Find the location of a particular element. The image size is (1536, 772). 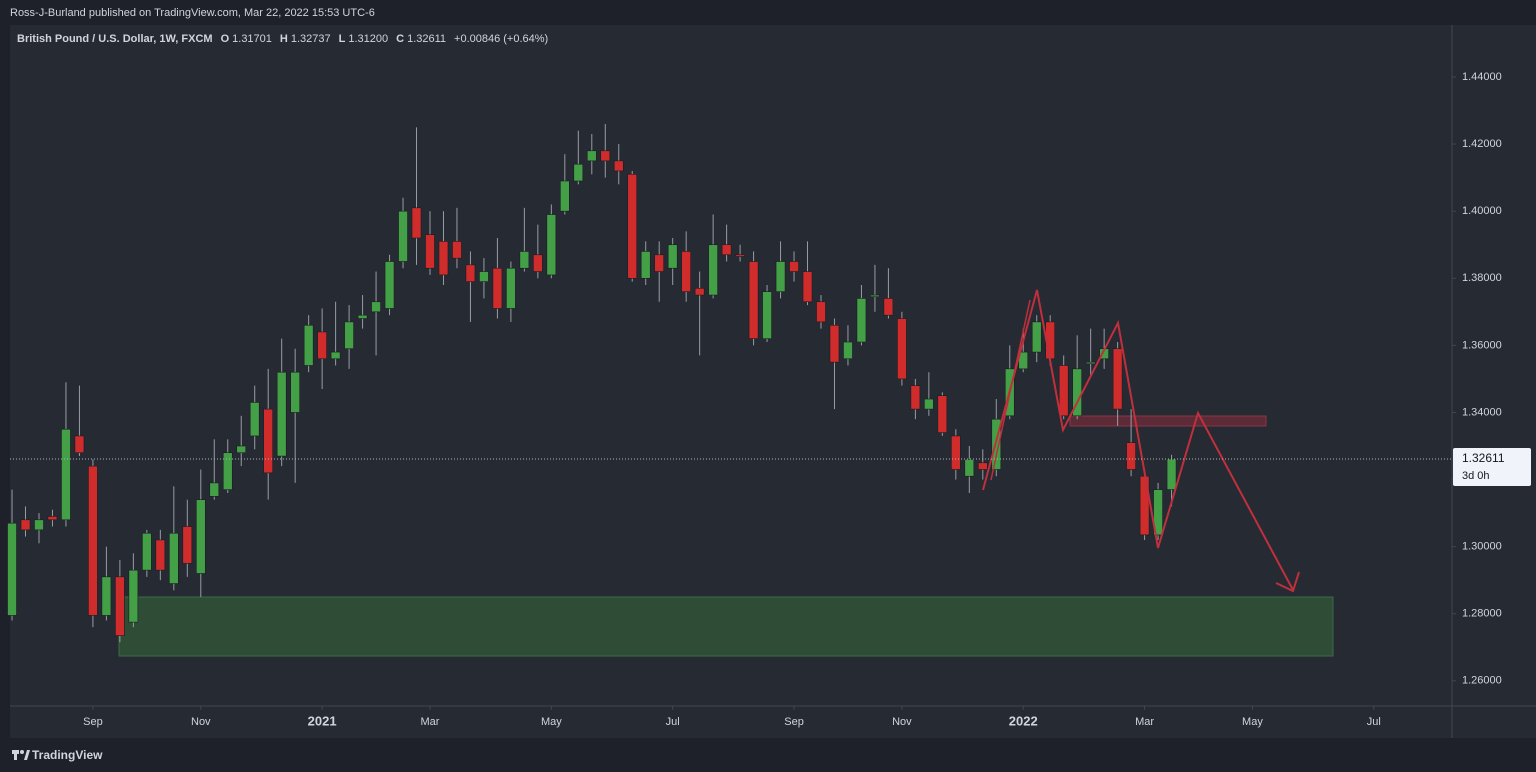

x-tick-label: May is located at coordinates (551, 722).